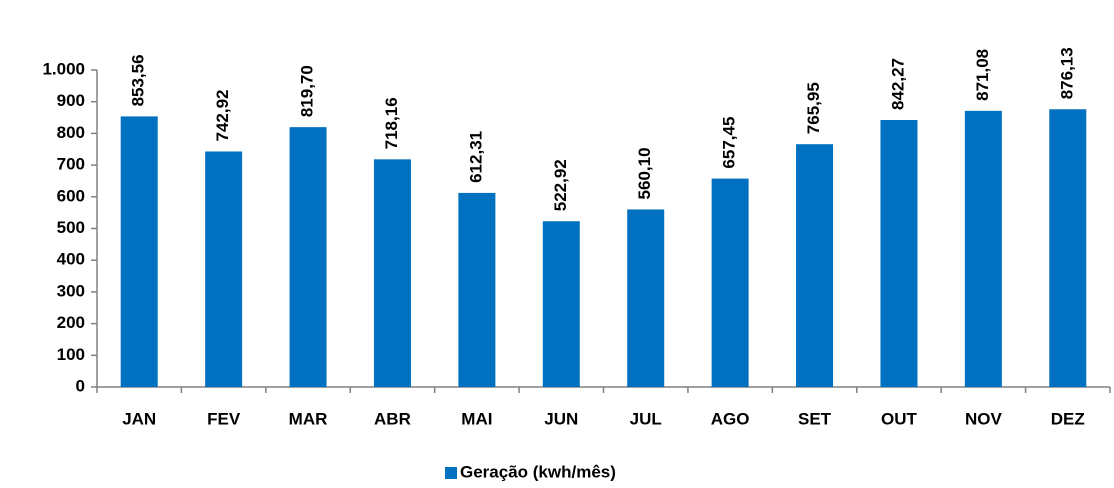 This screenshot has height=488, width=1114. Describe the element at coordinates (71, 259) in the screenshot. I see `y-tick-label: 400` at that location.